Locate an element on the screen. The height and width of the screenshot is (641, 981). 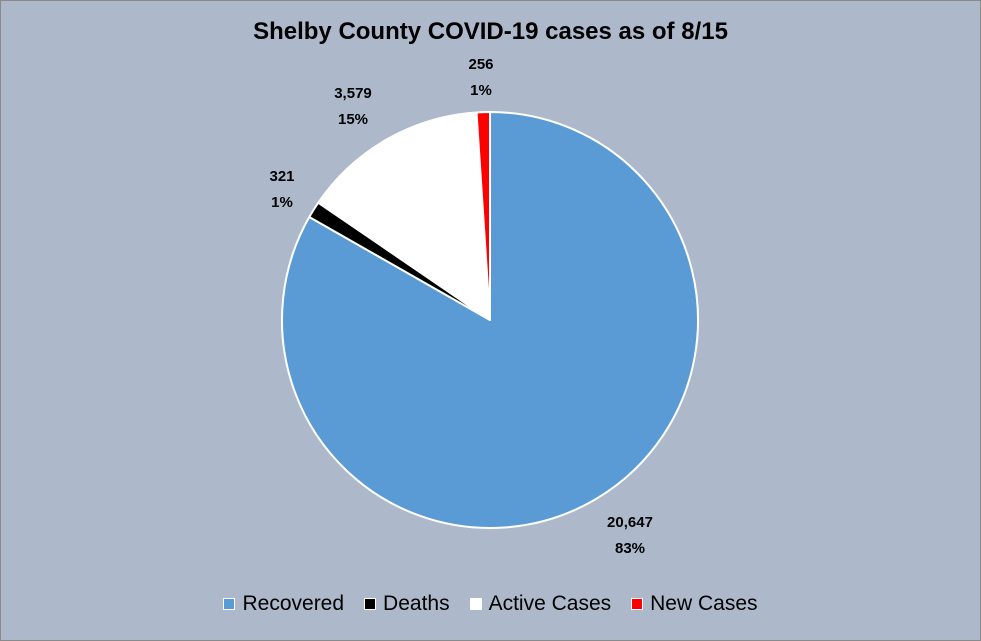
legend-item-new-cases: New Cases is located at coordinates (694, 604).